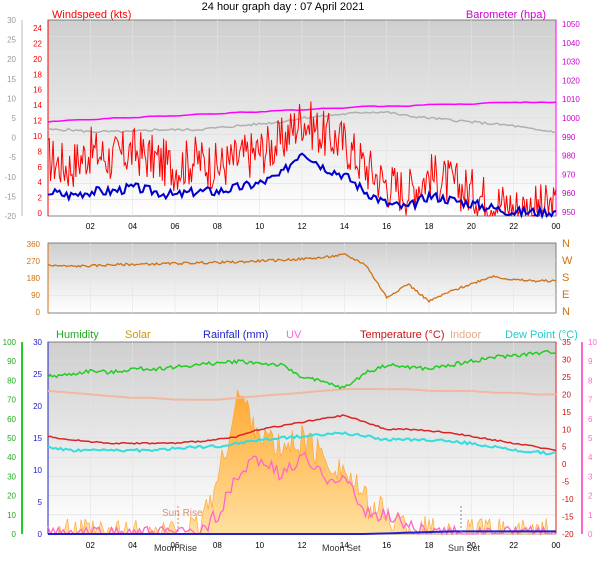 This screenshot has height=561, width=608. Describe the element at coordinates (506, 15) in the screenshot. I see `barometer-axis-label: Barometer (hpa)` at that location.